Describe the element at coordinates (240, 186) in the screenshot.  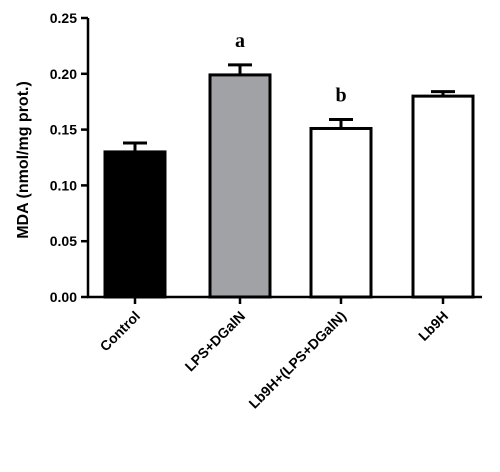
I see `bar-lps-dgaln` at that location.